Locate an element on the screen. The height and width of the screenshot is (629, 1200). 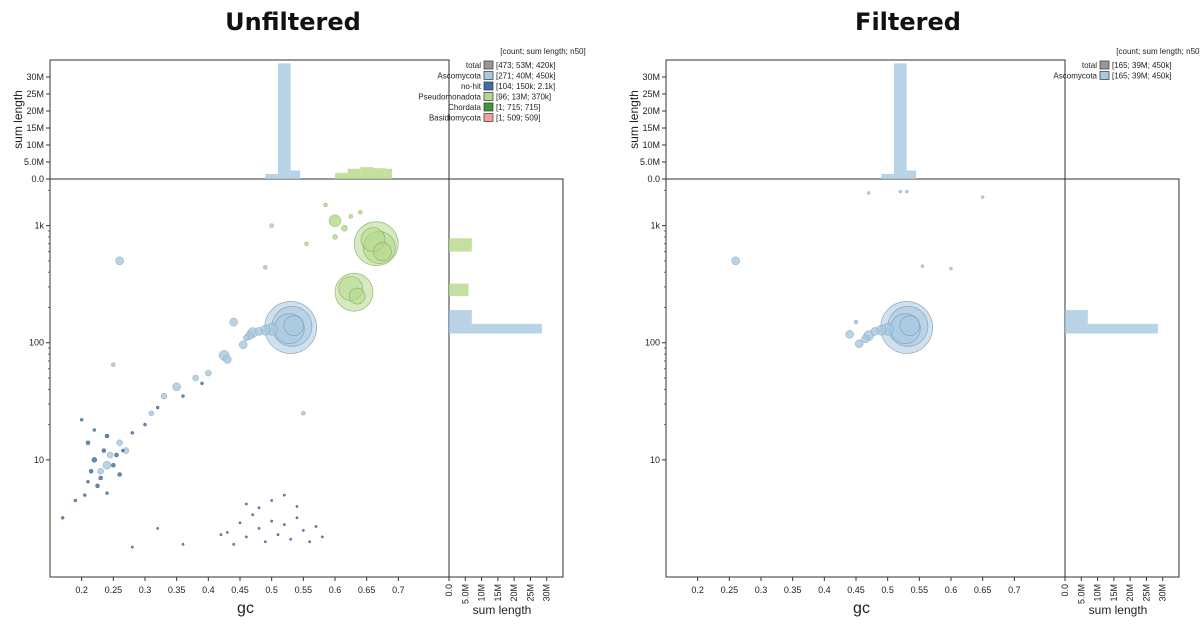
legend-entry-stats: [1; 715; 715] is located at coordinates (518, 107).